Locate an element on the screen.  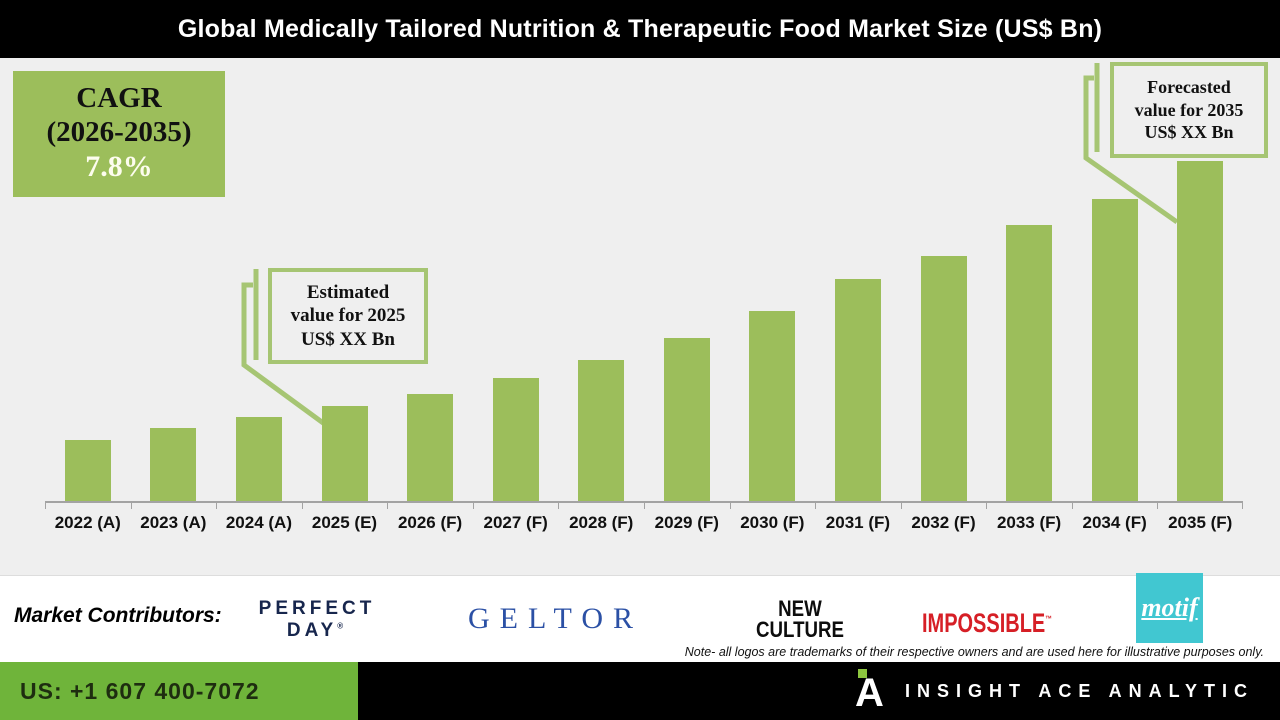
new-culture-line1: NEW is located at coordinates (800, 608).